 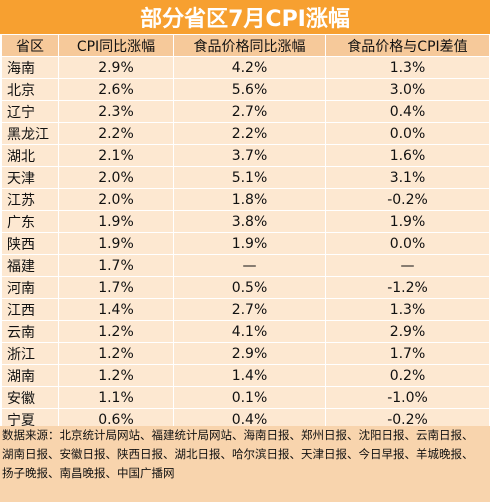 What do you see at coordinates (407, 375) in the screenshot?
I see `difference-cell: 0.2%` at bounding box center [407, 375].